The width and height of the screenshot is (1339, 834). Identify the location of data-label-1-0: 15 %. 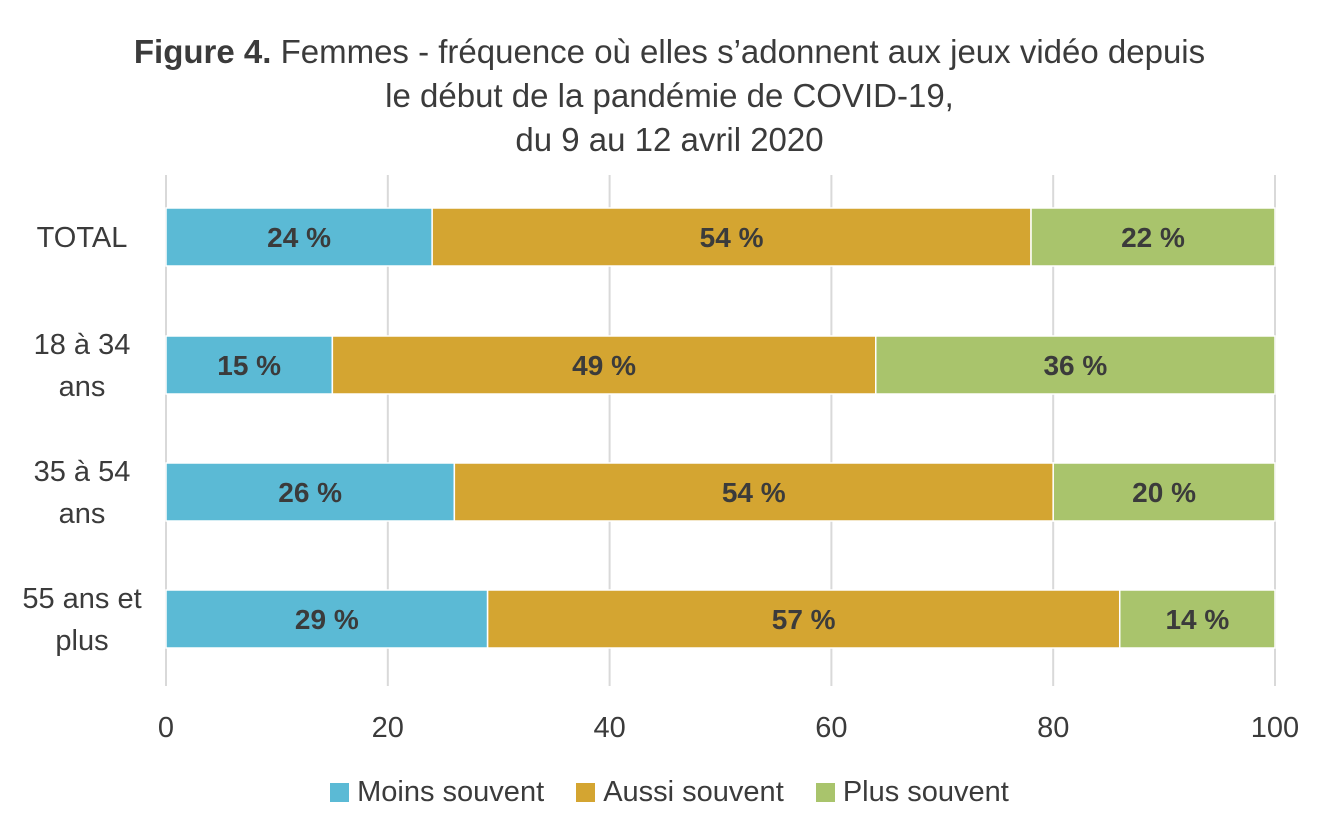
(249, 365).